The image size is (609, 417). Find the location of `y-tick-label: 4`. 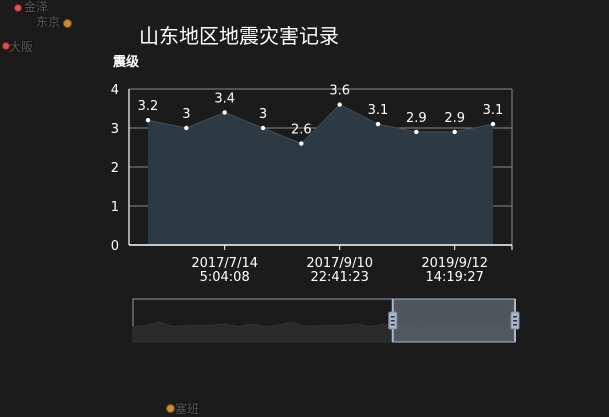

y-tick-label: 4 is located at coordinates (115, 90).